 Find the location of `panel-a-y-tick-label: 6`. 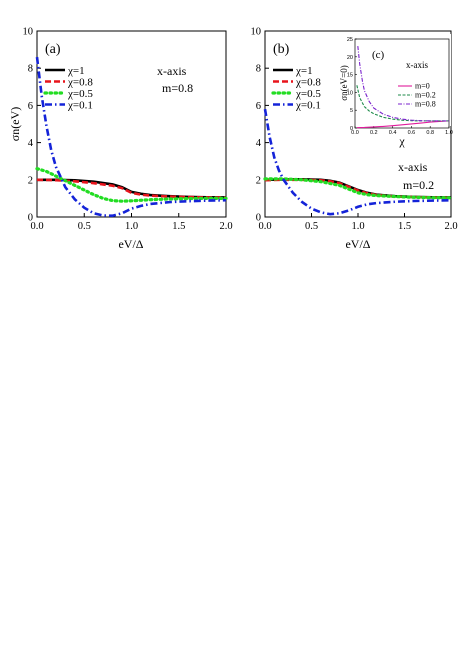

panel-a-y-tick-label: 6 is located at coordinates (30, 106).